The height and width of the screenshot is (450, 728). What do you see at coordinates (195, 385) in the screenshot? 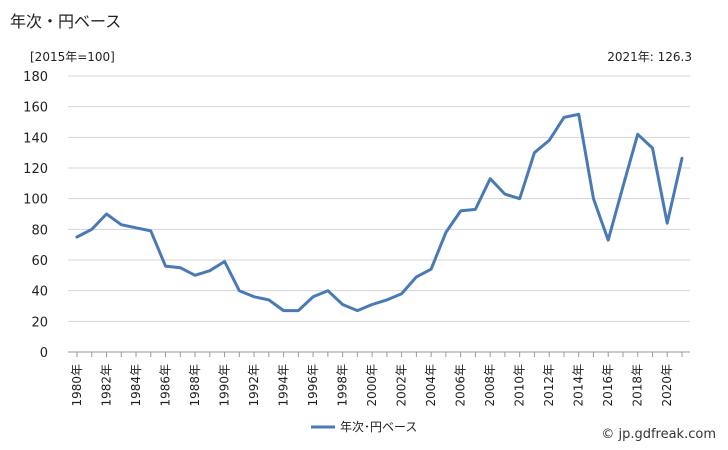
I see `x-tick-label: 1988年` at bounding box center [195, 385].